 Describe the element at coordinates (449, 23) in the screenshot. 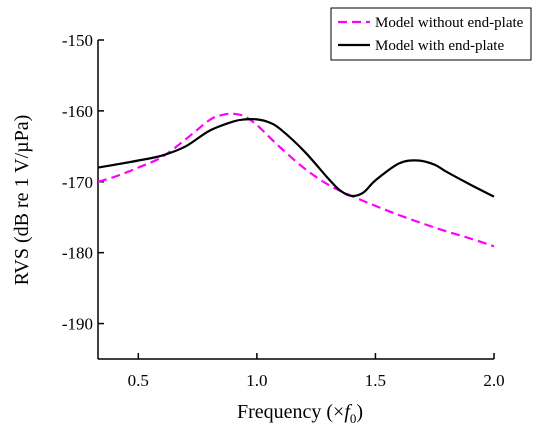

I see `legend-label-without-end-plate: Model without end-plate` at that location.